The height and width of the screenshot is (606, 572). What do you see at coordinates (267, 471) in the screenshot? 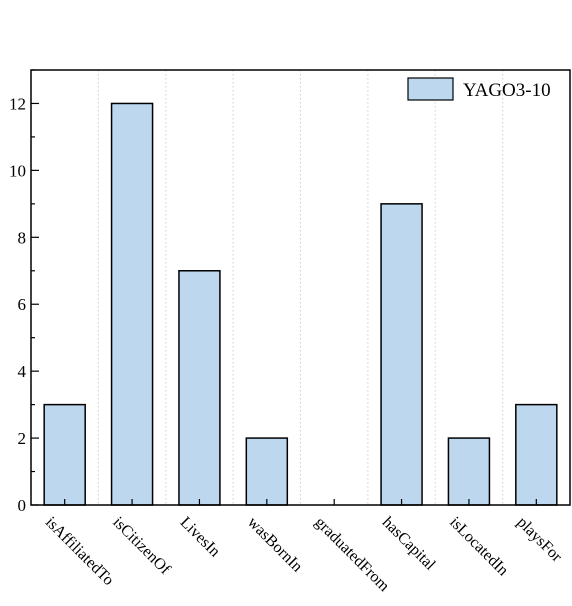
I see `bar-wasbornin` at bounding box center [267, 471].